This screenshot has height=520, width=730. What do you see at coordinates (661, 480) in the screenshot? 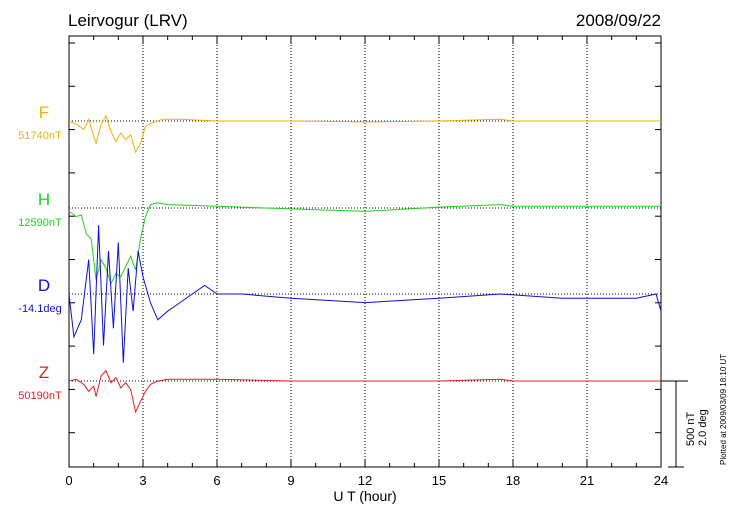
I see `x-tick-label-24: 24` at bounding box center [661, 480].